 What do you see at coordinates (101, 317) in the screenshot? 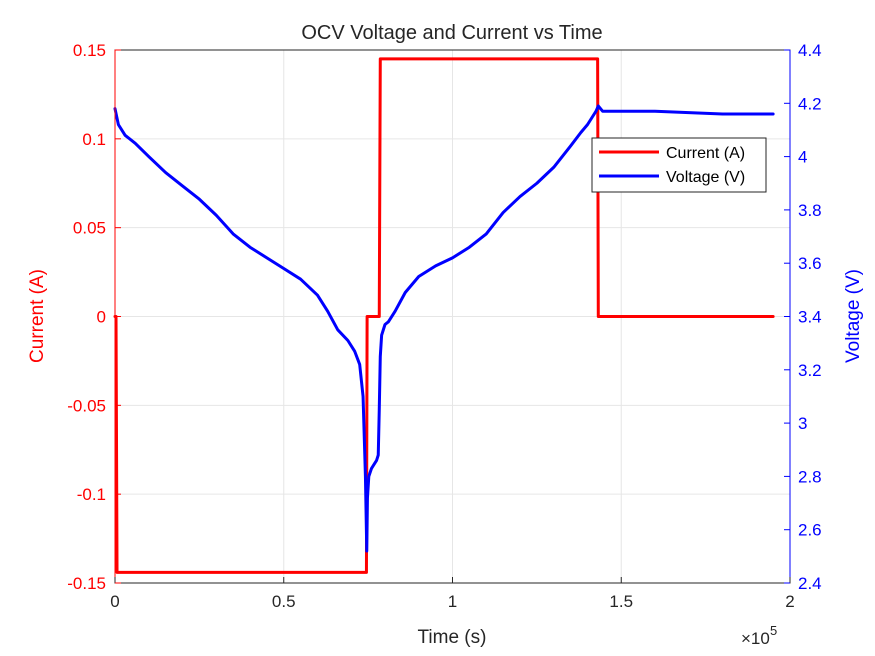
I see `left-y-tick-label: 0` at bounding box center [101, 317].